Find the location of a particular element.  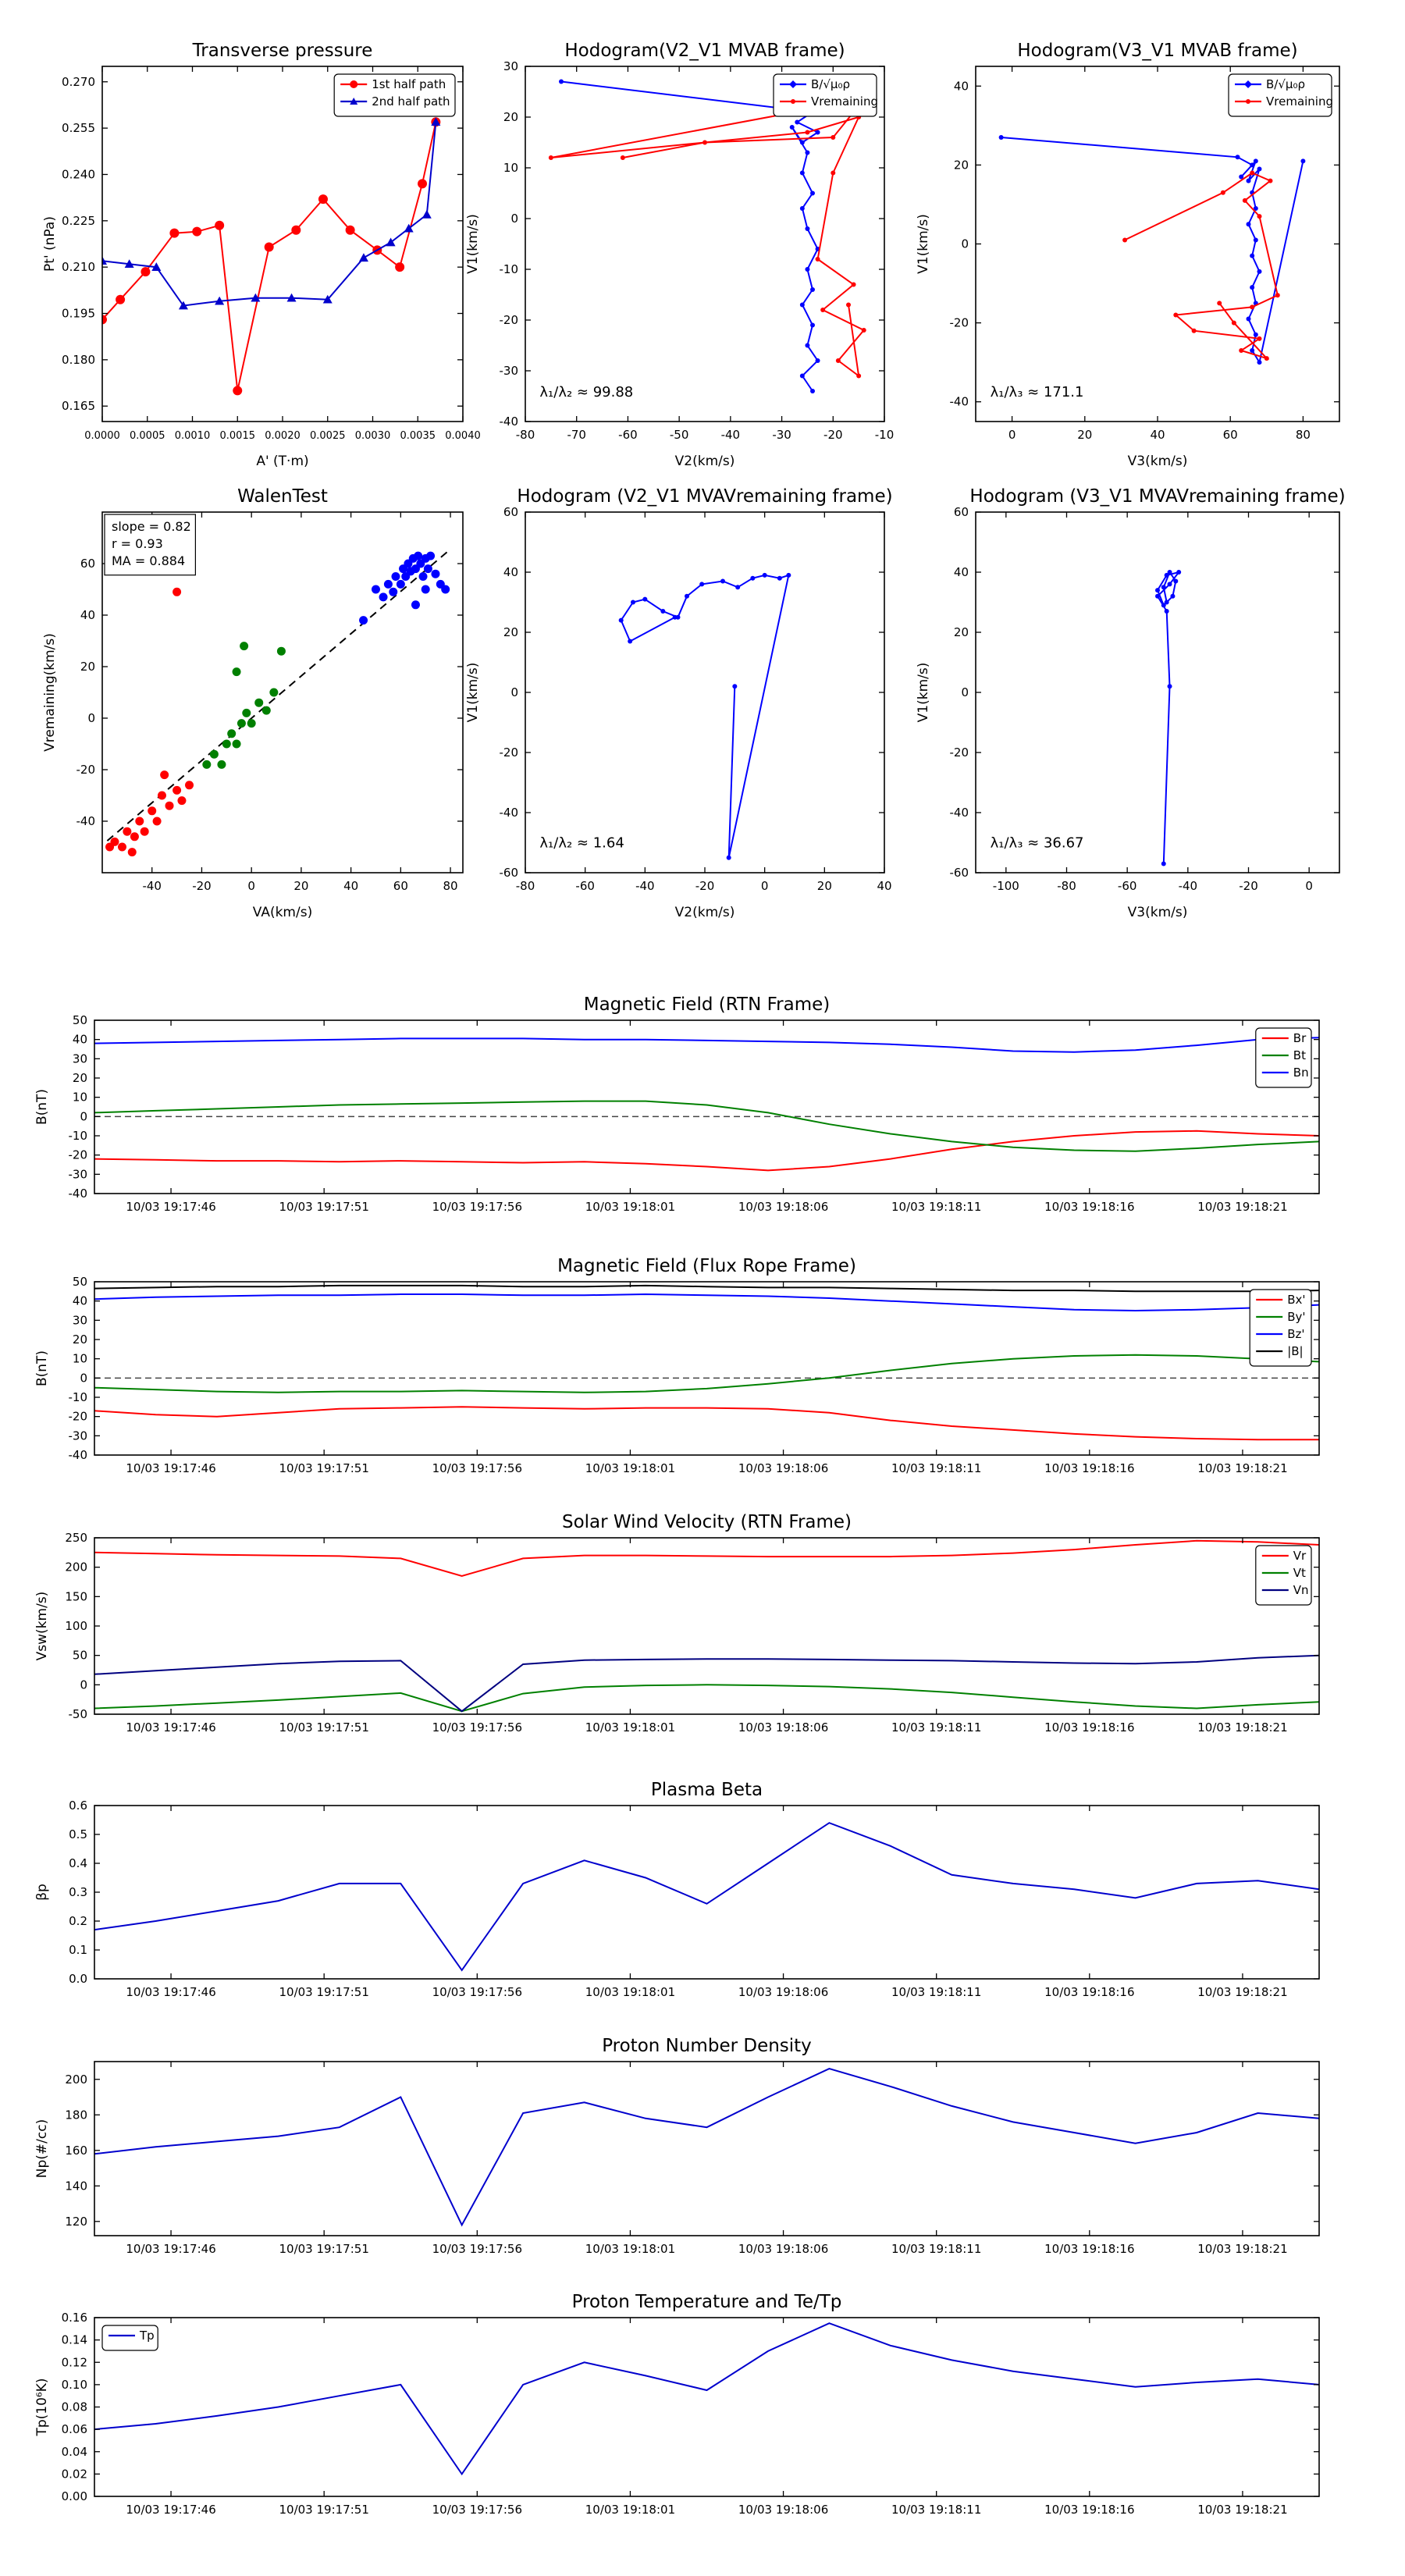

series-b-hodogram is located at coordinates (690, 236).